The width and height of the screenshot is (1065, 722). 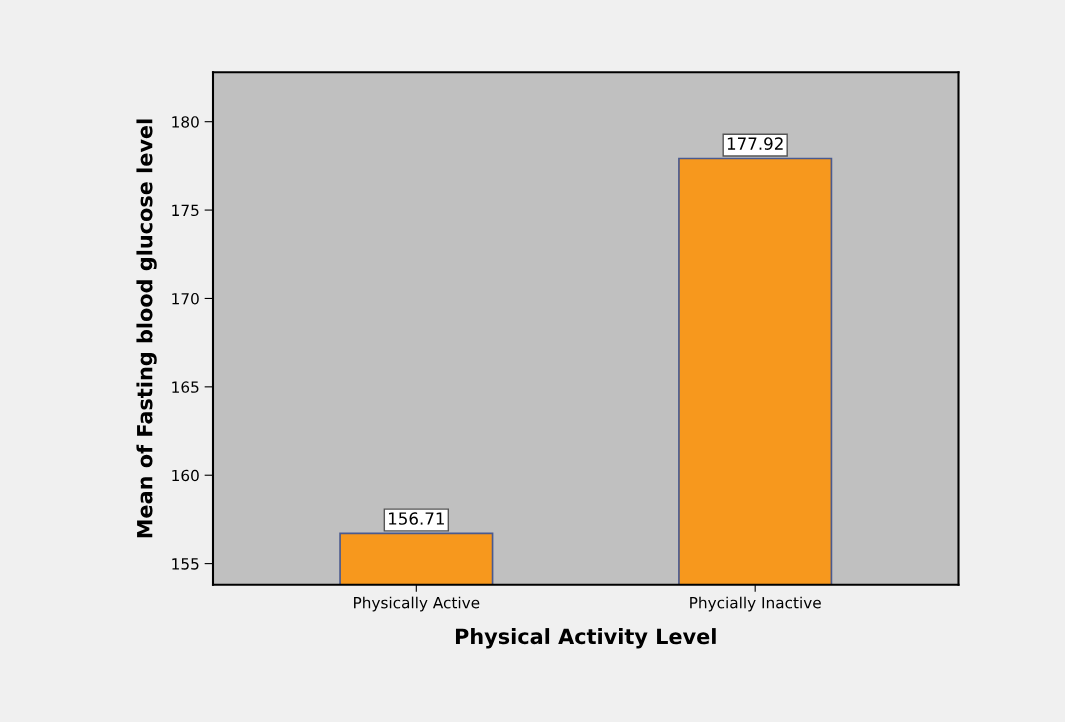 What do you see at coordinates (416, 518) in the screenshot?
I see `data-label: 156.71` at bounding box center [416, 518].